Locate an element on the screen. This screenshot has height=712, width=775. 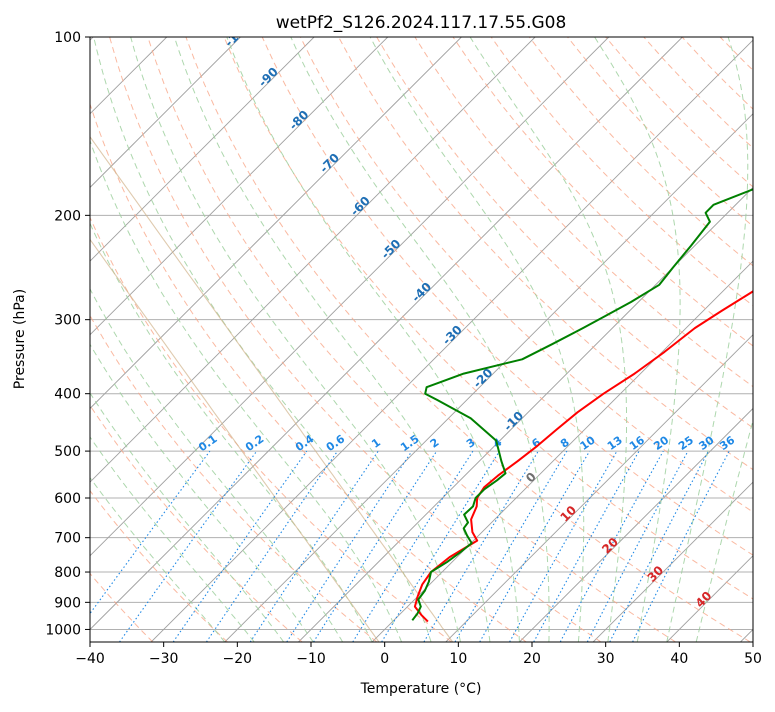
y-tick-label: 400 is located at coordinates (67, 395).